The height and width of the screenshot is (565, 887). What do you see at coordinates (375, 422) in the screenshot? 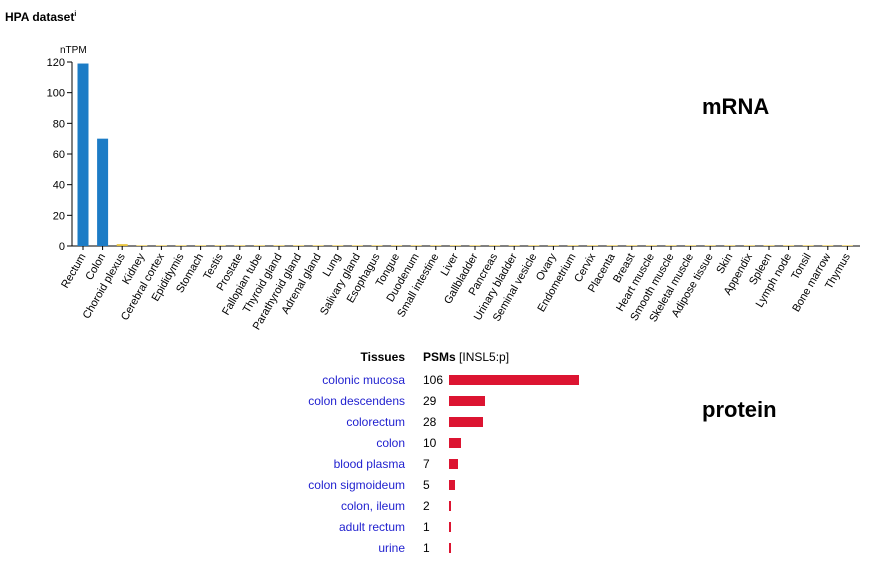
I see `tissue-link: colorectum` at bounding box center [375, 422].